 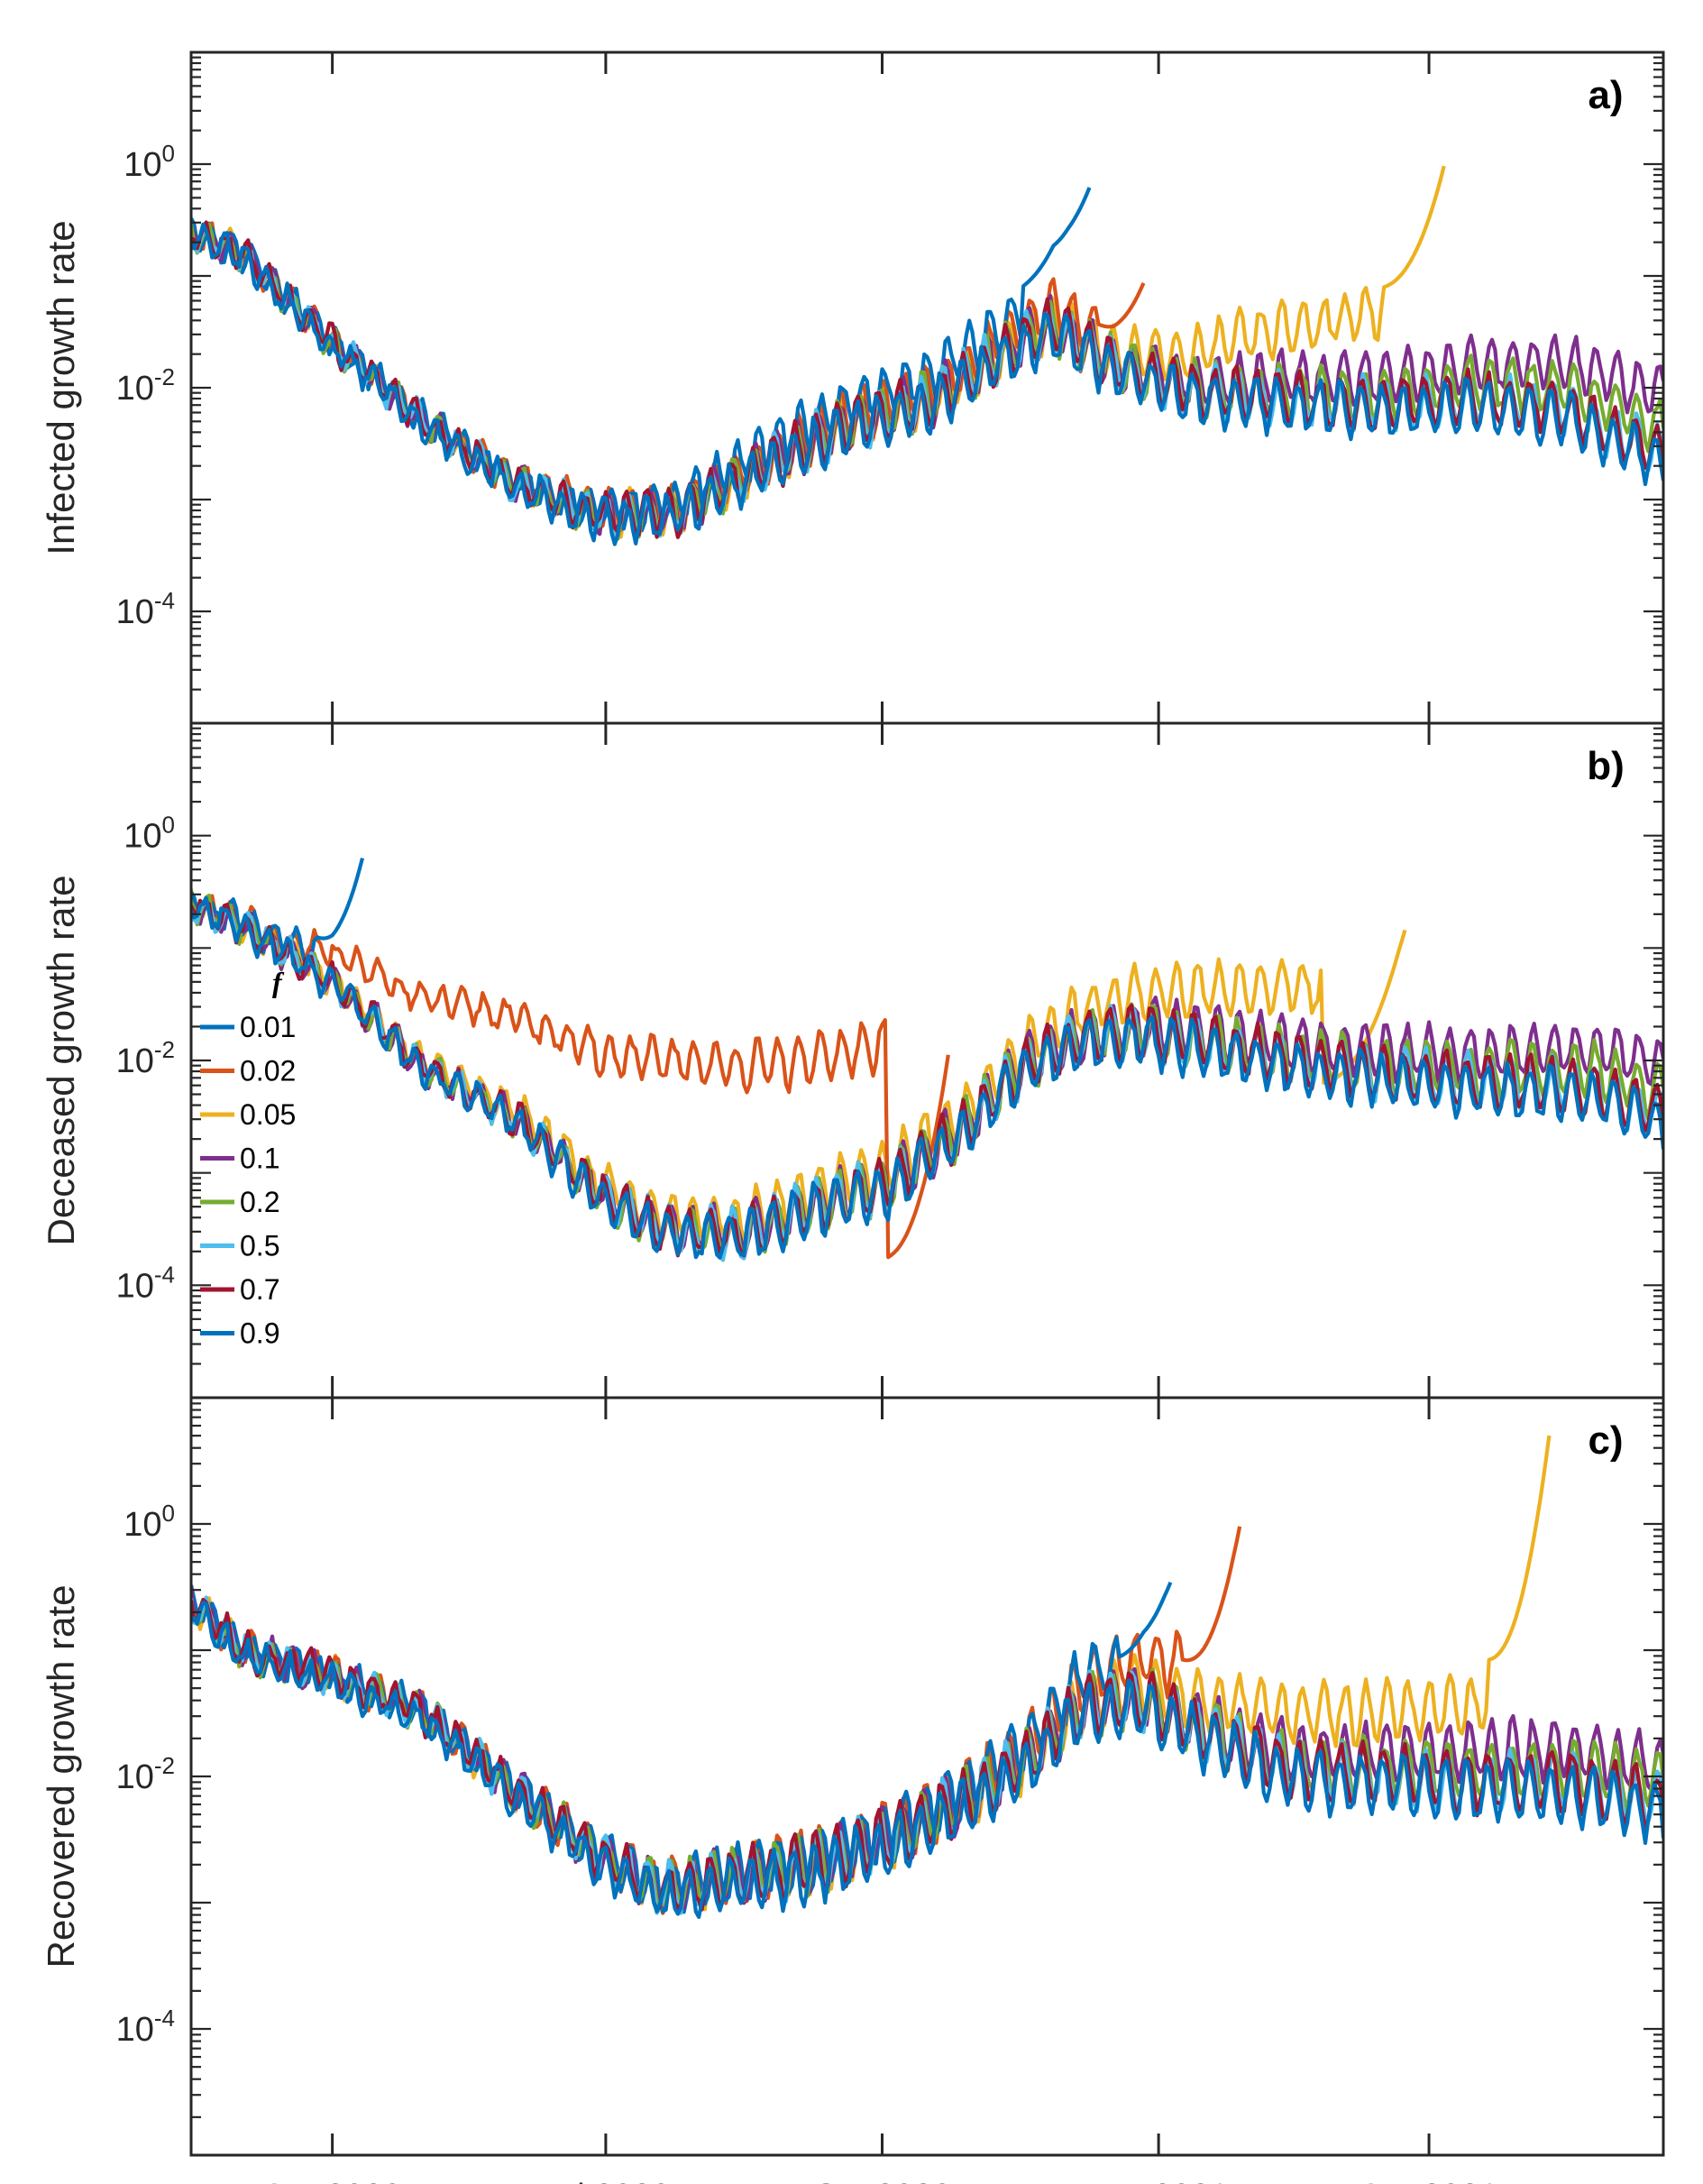 I want to click on legend-entry-label: 0.9, so click(x=259, y=1334).